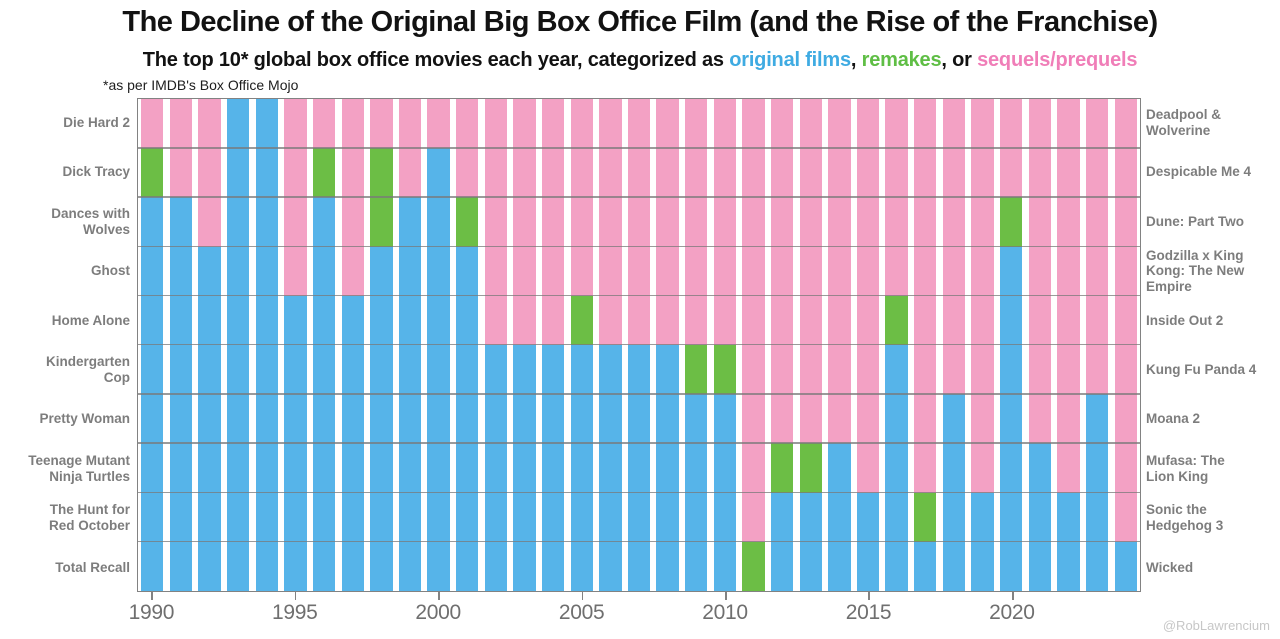  I want to click on segment-2020-original-films, so click(1011, 418).